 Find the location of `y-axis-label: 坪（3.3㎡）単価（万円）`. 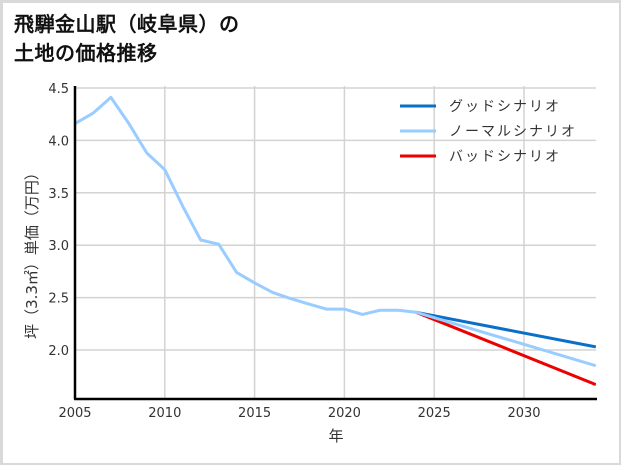

y-axis-label: 坪（3.3㎡）単価（万円） is located at coordinates (32, 252).